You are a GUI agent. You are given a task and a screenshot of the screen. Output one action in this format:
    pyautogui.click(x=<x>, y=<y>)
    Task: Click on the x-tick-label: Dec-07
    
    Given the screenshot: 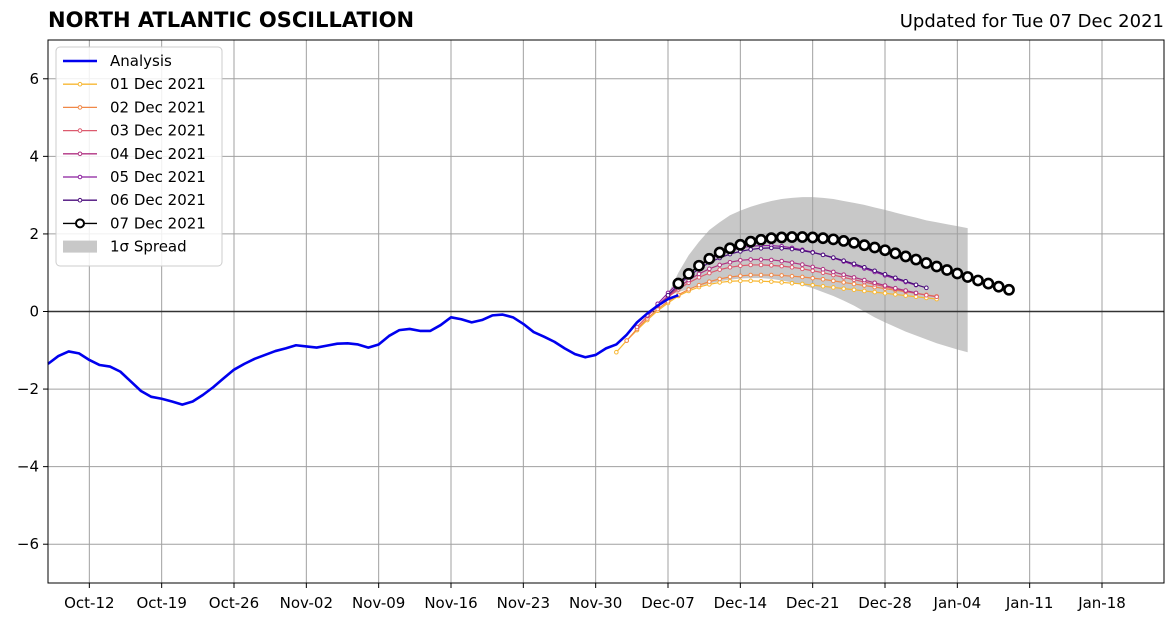 What is the action you would take?
    pyautogui.click(x=668, y=603)
    